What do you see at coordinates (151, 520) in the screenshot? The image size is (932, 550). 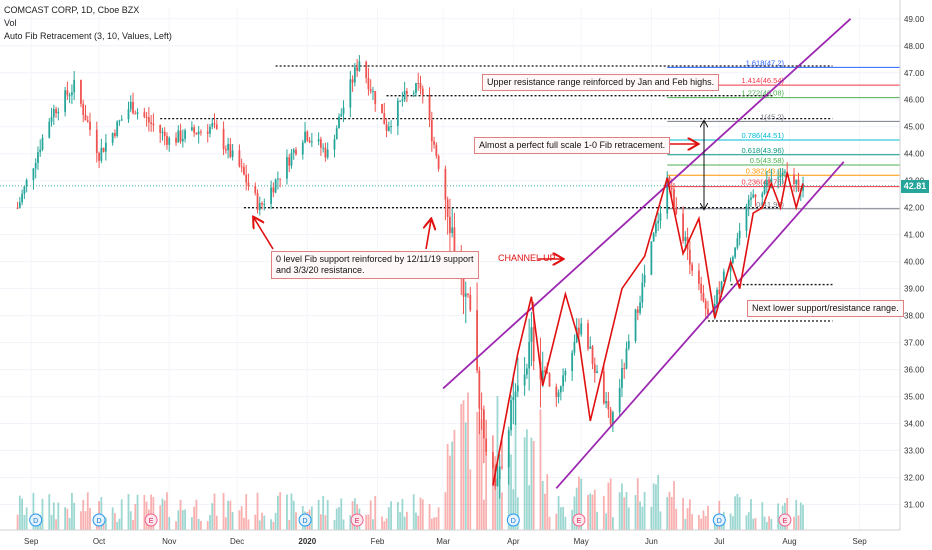 I see `earnings-marker` at bounding box center [151, 520].